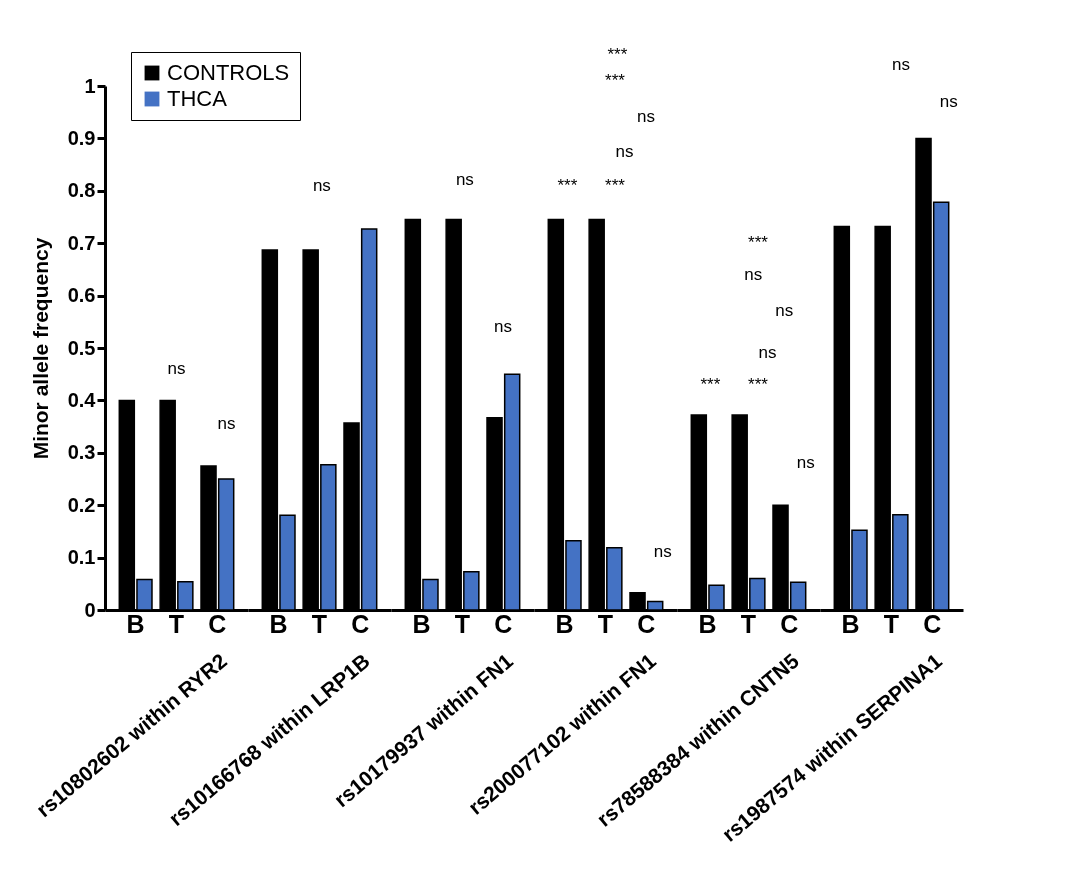 This screenshot has width=1073, height=893. I want to click on y-axis-title: Minor allele frequency, so click(40, 348).